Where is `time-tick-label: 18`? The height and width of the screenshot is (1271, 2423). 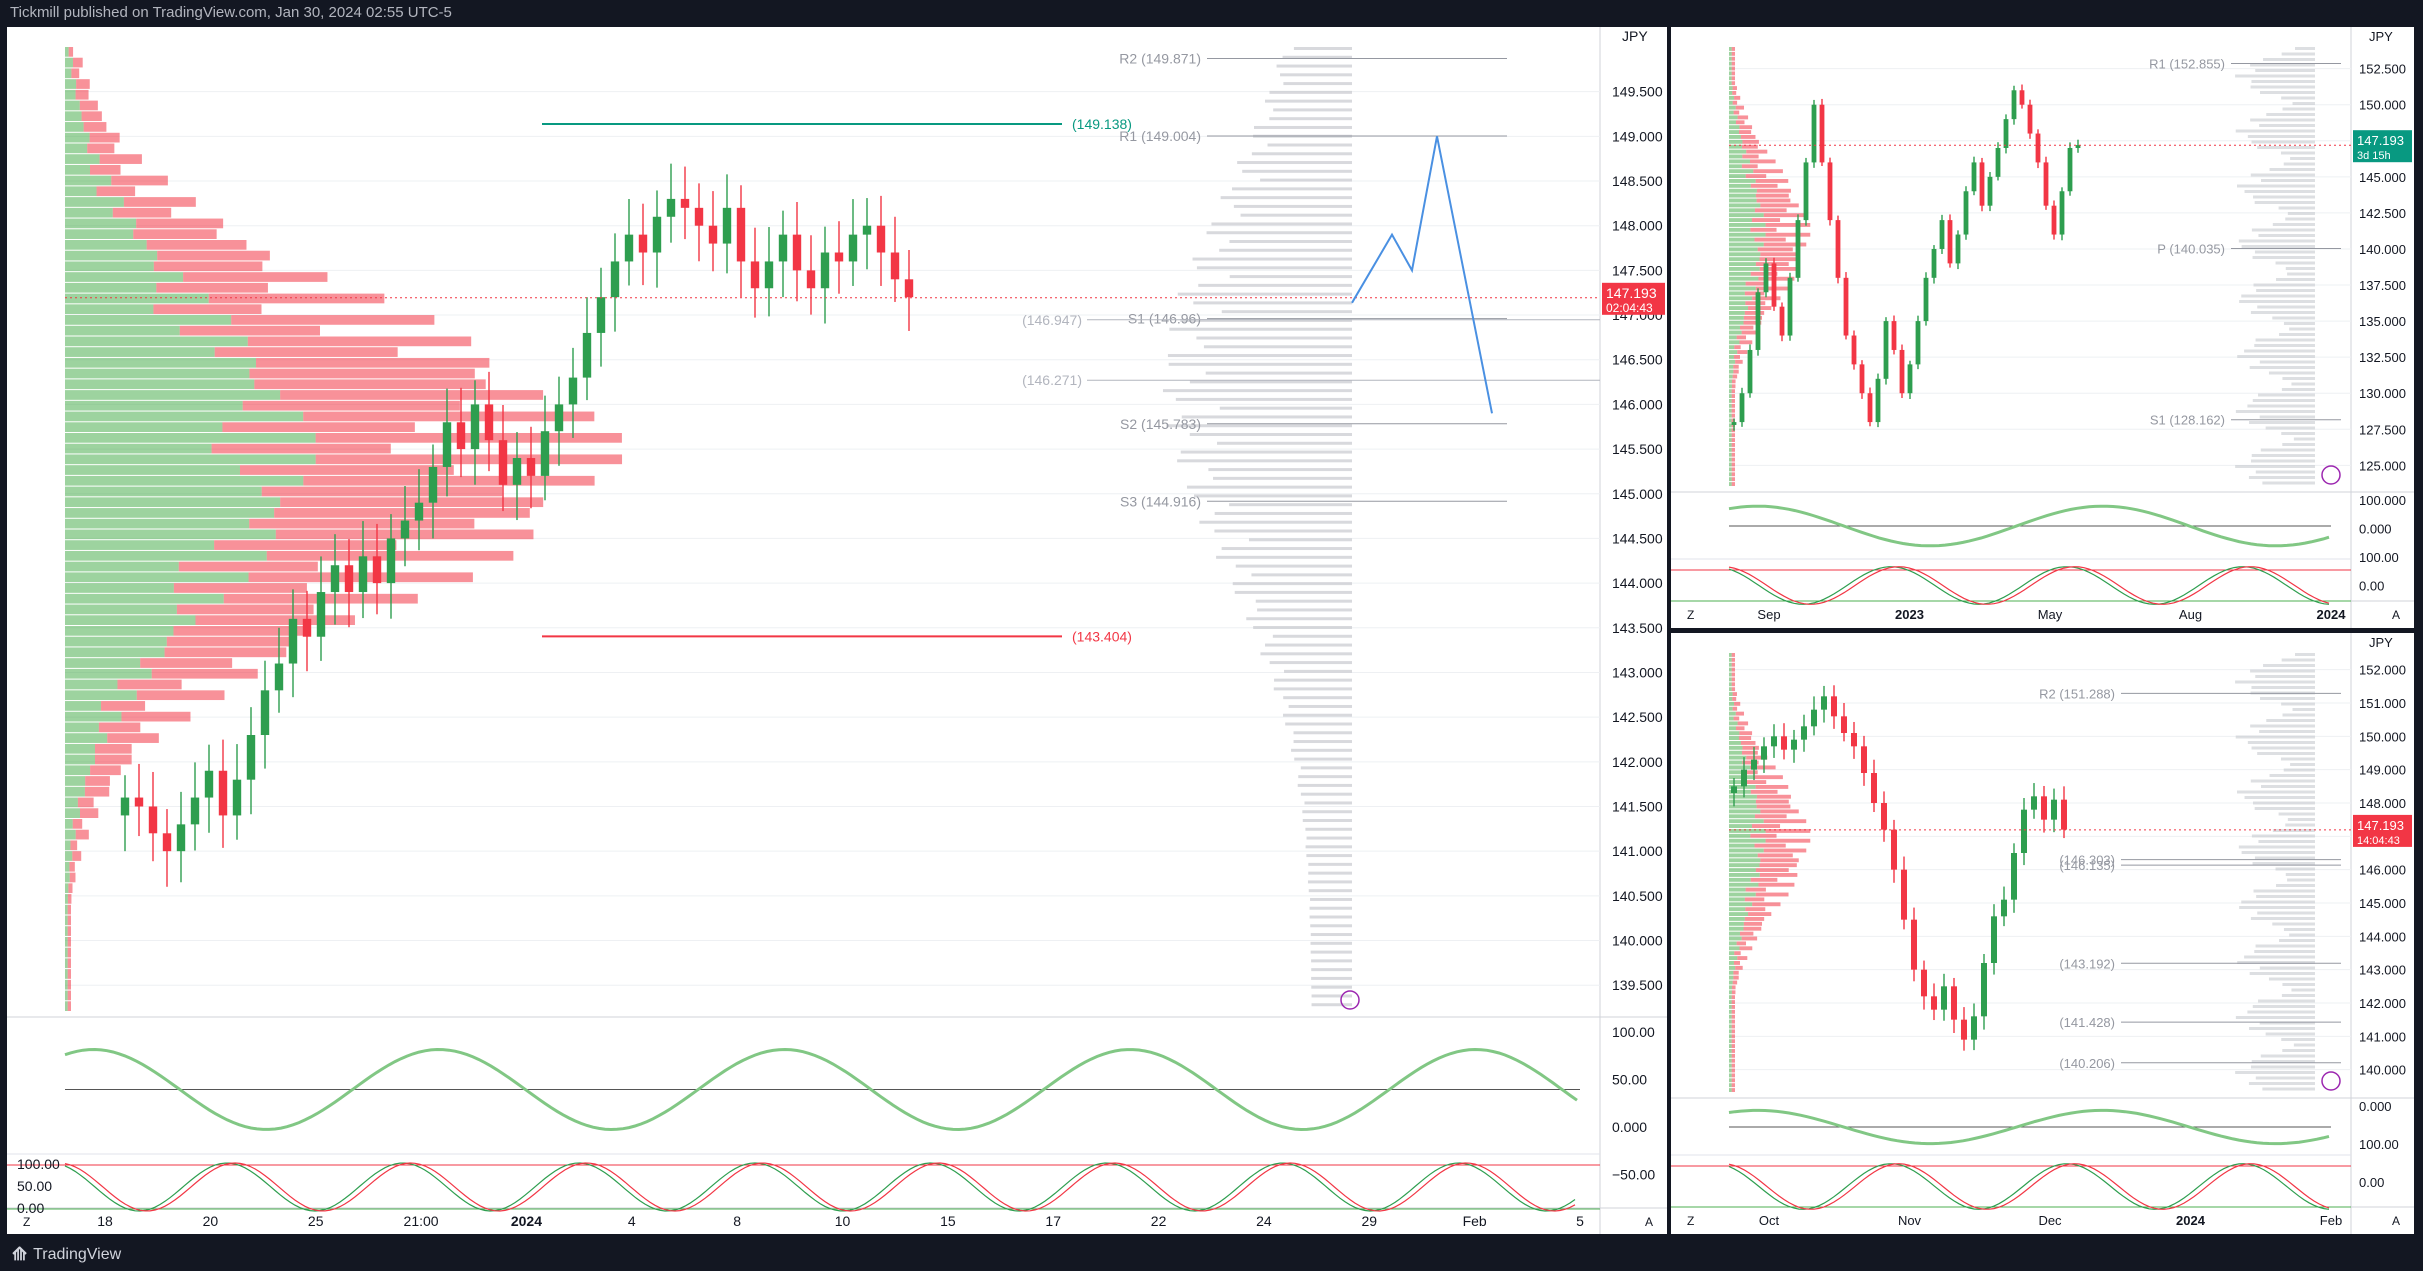
time-tick-label: 18 is located at coordinates (105, 1221).